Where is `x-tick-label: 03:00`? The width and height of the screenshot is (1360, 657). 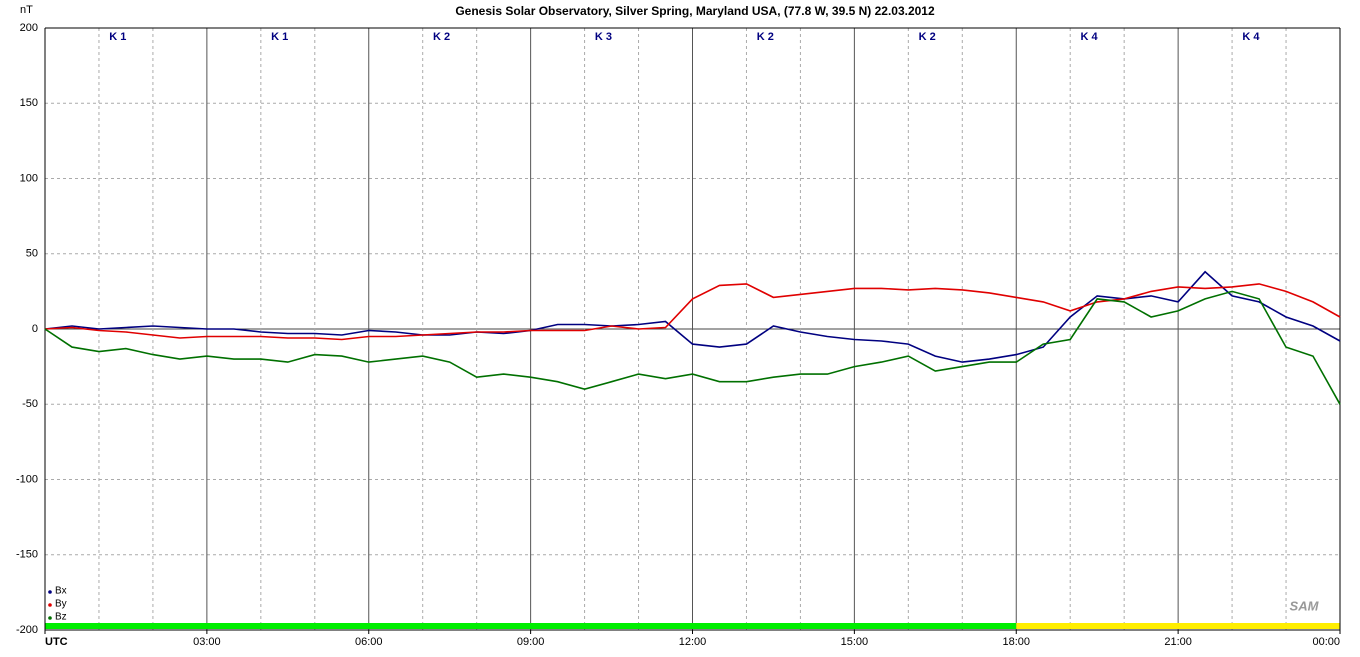
x-tick-label: 03:00 is located at coordinates (207, 642).